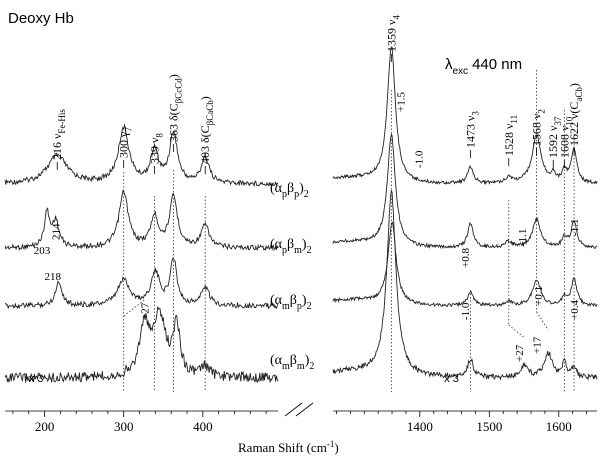  What do you see at coordinates (559, 426) in the screenshot?
I see `x-tick-label: 1600` at bounding box center [559, 426].